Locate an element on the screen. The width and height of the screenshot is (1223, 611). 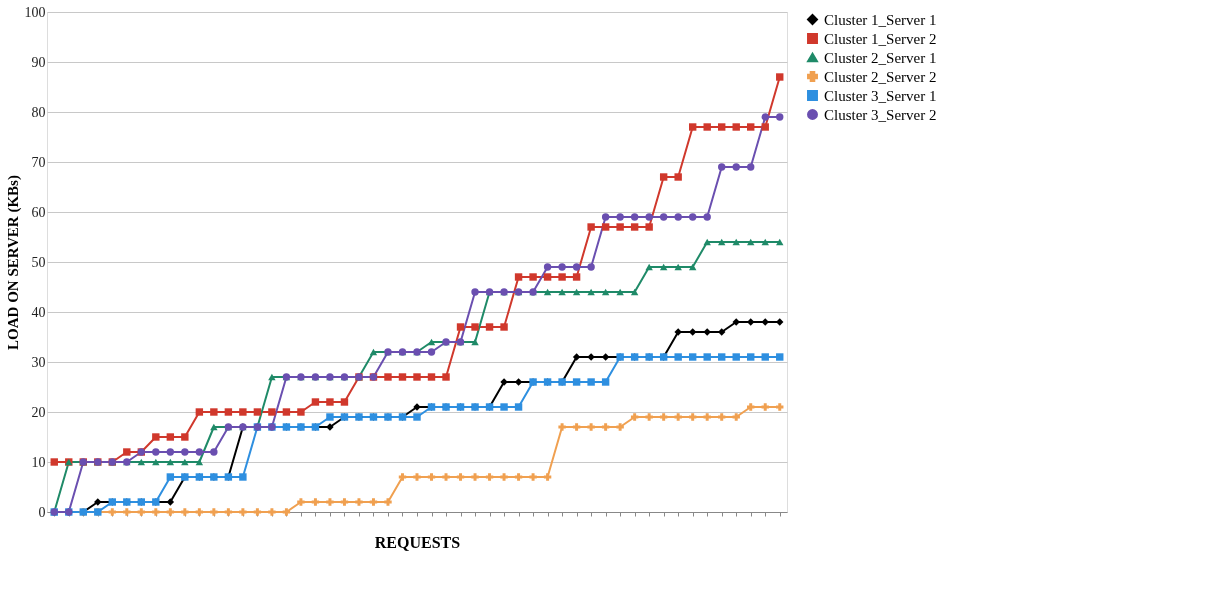
legend-label: Cluster 2_Server 1 is located at coordinates (880, 57).